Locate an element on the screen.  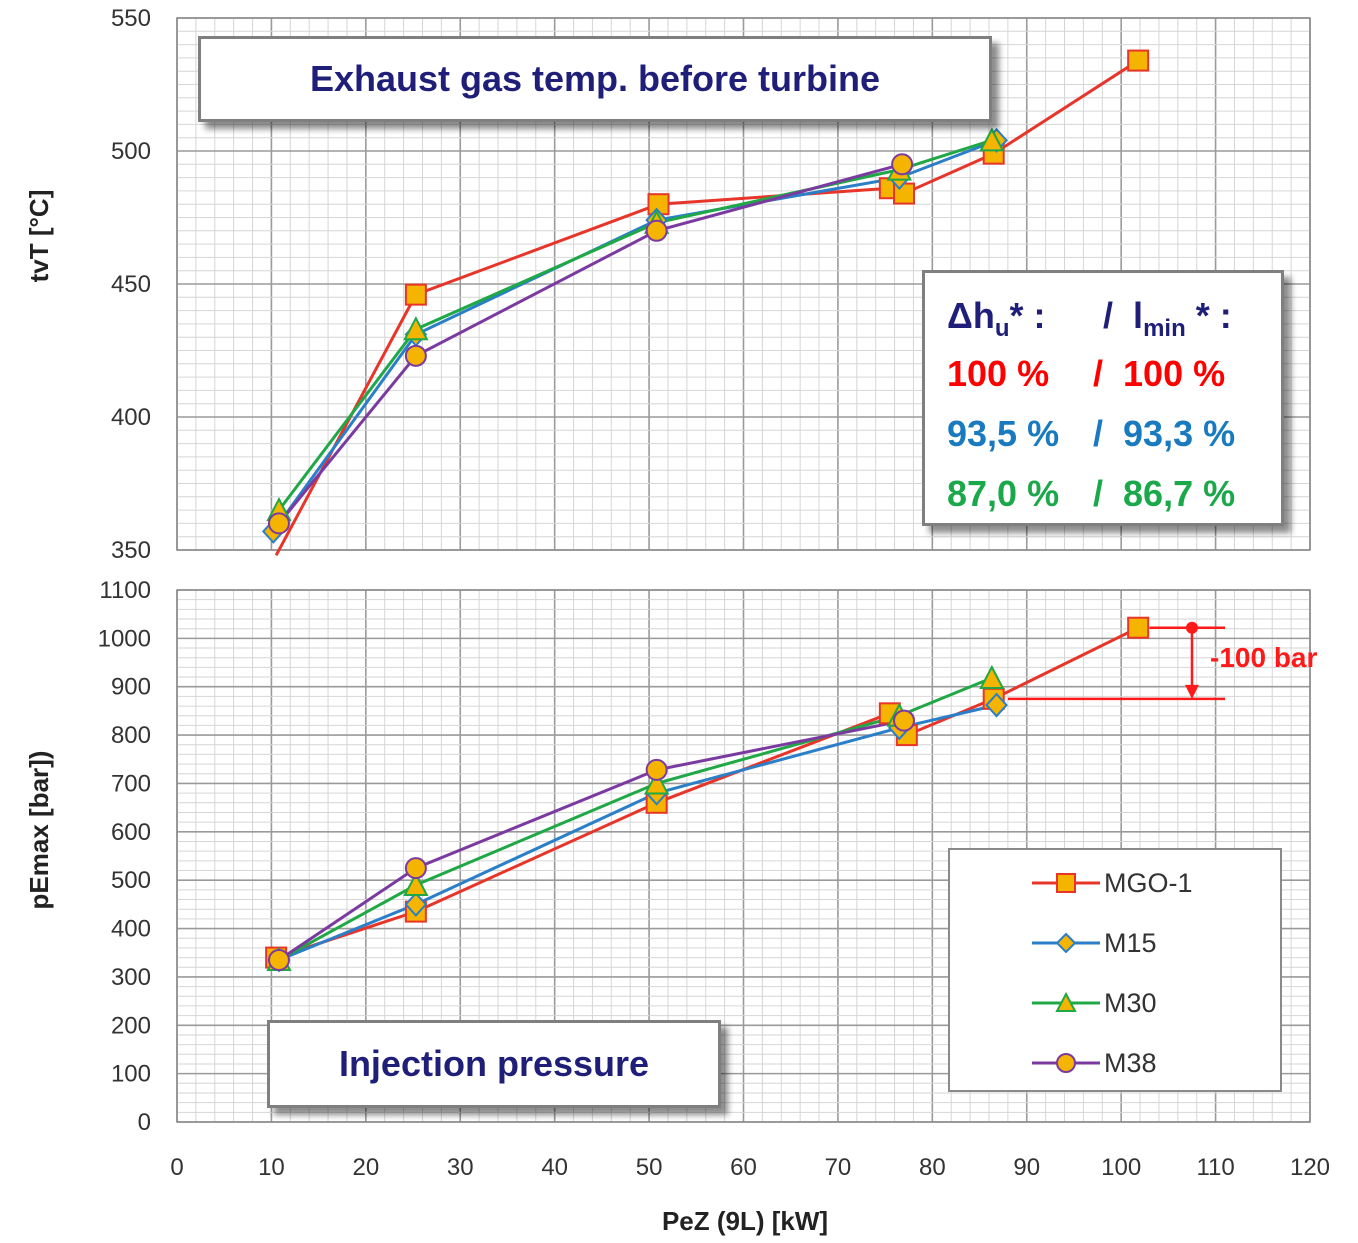
x-tick-label: 40 is located at coordinates (554, 1167).